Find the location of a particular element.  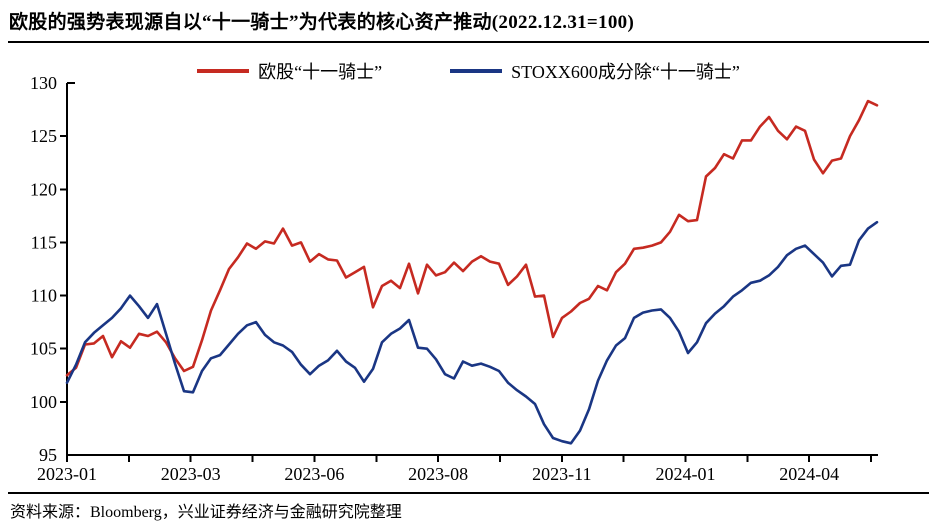

legend-line-sample-red is located at coordinates (223, 71).